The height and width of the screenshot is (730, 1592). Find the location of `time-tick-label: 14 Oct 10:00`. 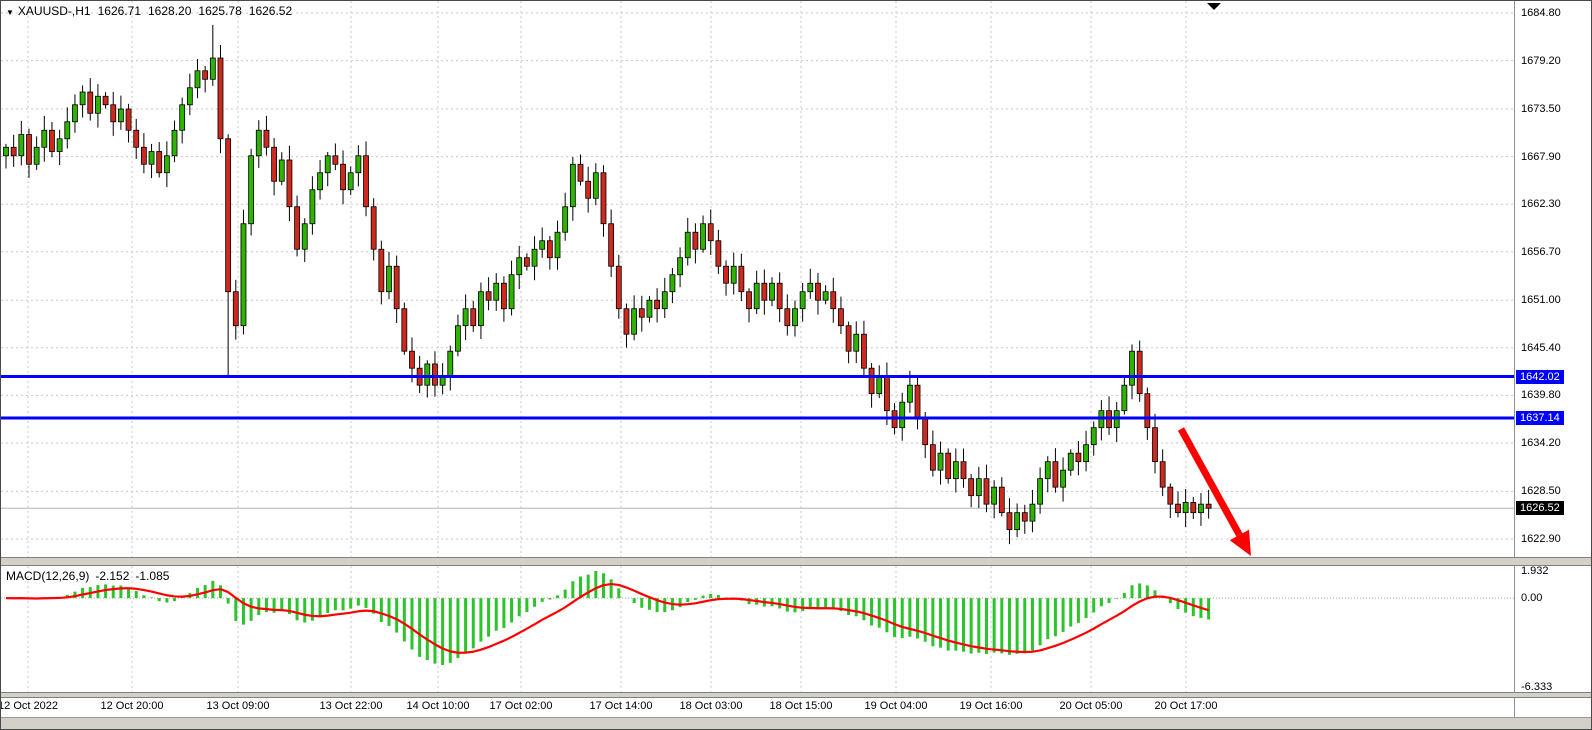

time-tick-label: 14 Oct 10:00 is located at coordinates (438, 706).